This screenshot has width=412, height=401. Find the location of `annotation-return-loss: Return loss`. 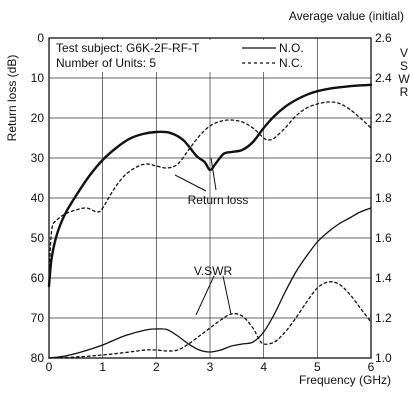

annotation-return-loss: Return loss is located at coordinates (218, 200).